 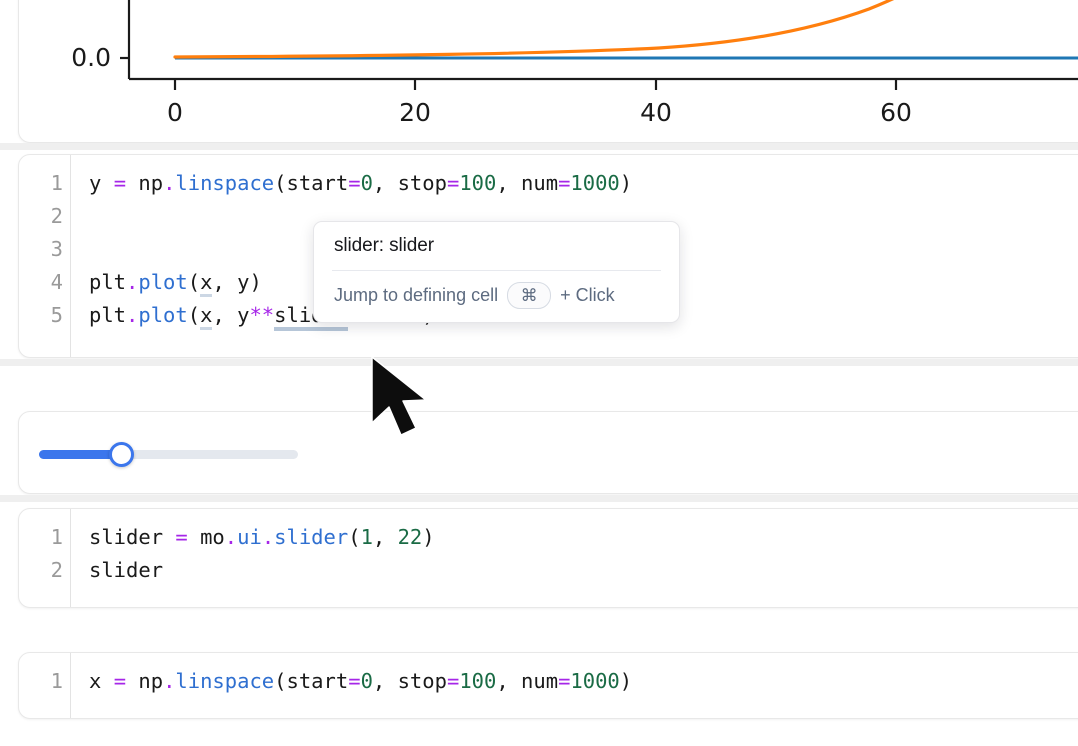 I want to click on code-line-1: slider = mo.ui.slider(1, 22), so click(x=262, y=537).